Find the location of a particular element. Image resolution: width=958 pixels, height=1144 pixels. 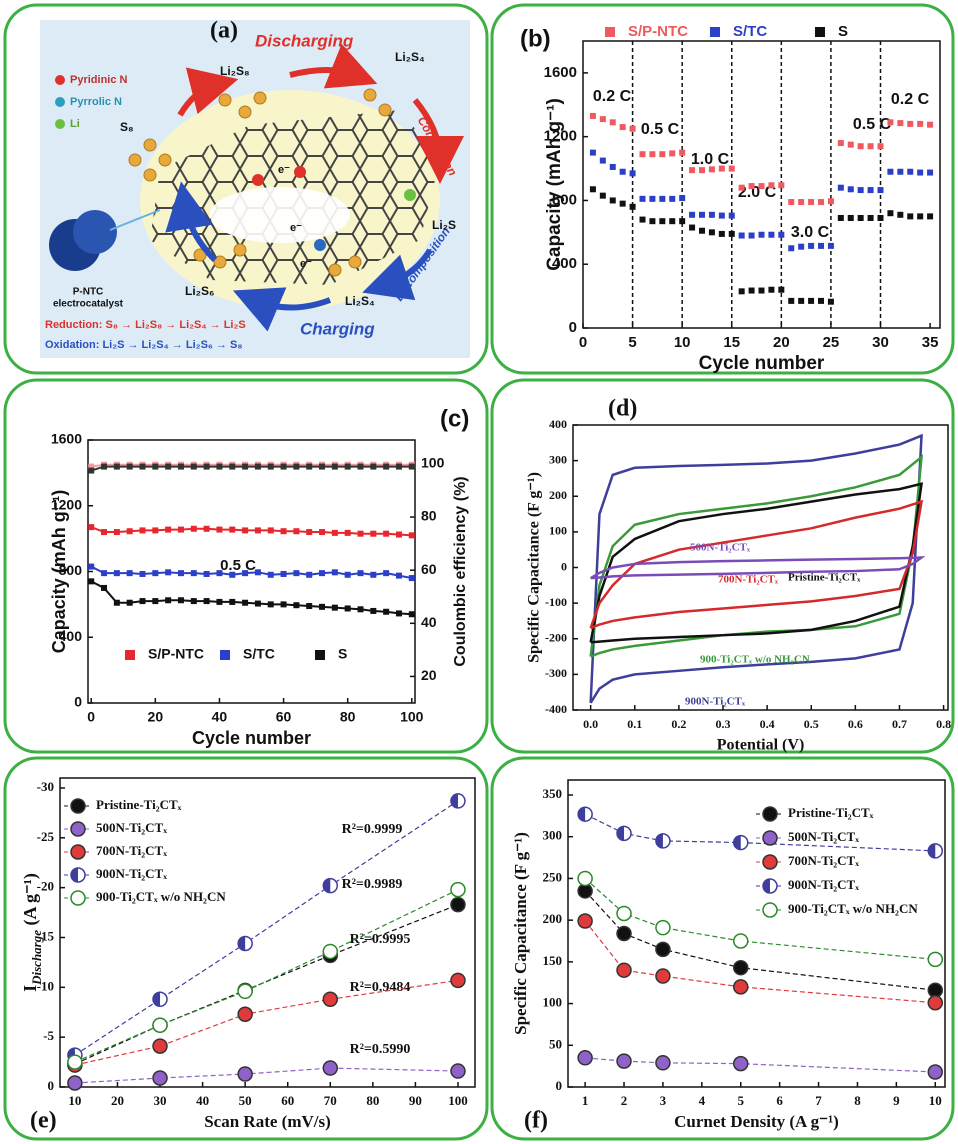

x-tick-label: 8 is located at coordinates (857, 1100).